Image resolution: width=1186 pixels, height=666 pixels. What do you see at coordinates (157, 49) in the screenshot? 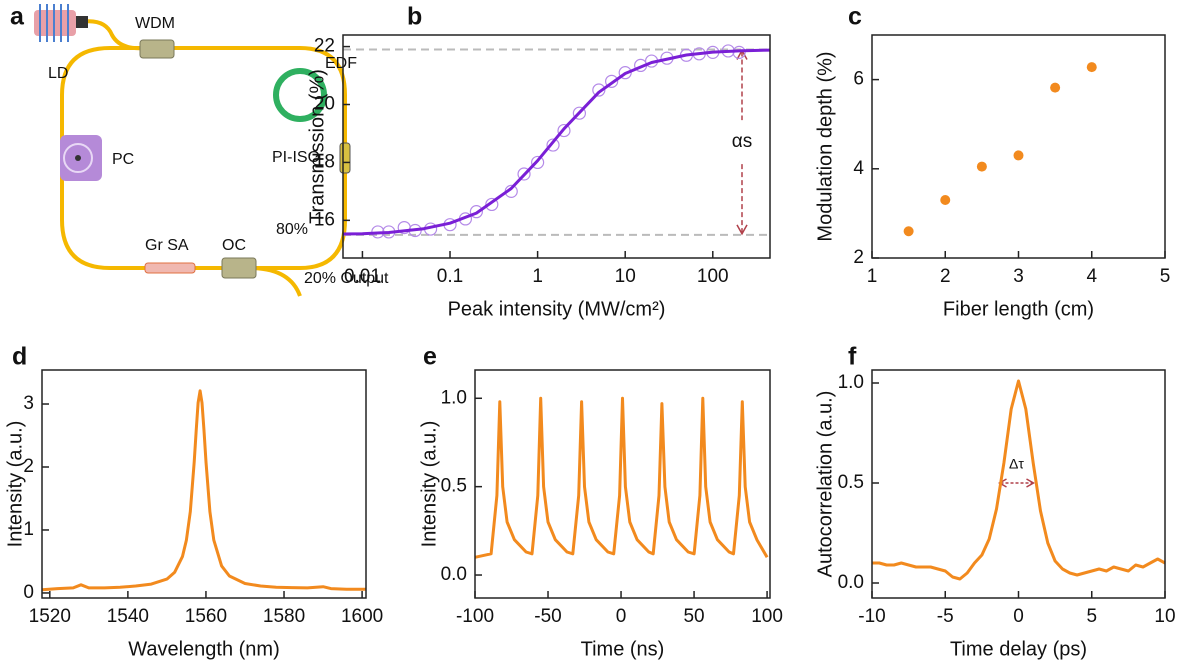
I see `wdm` at bounding box center [157, 49].